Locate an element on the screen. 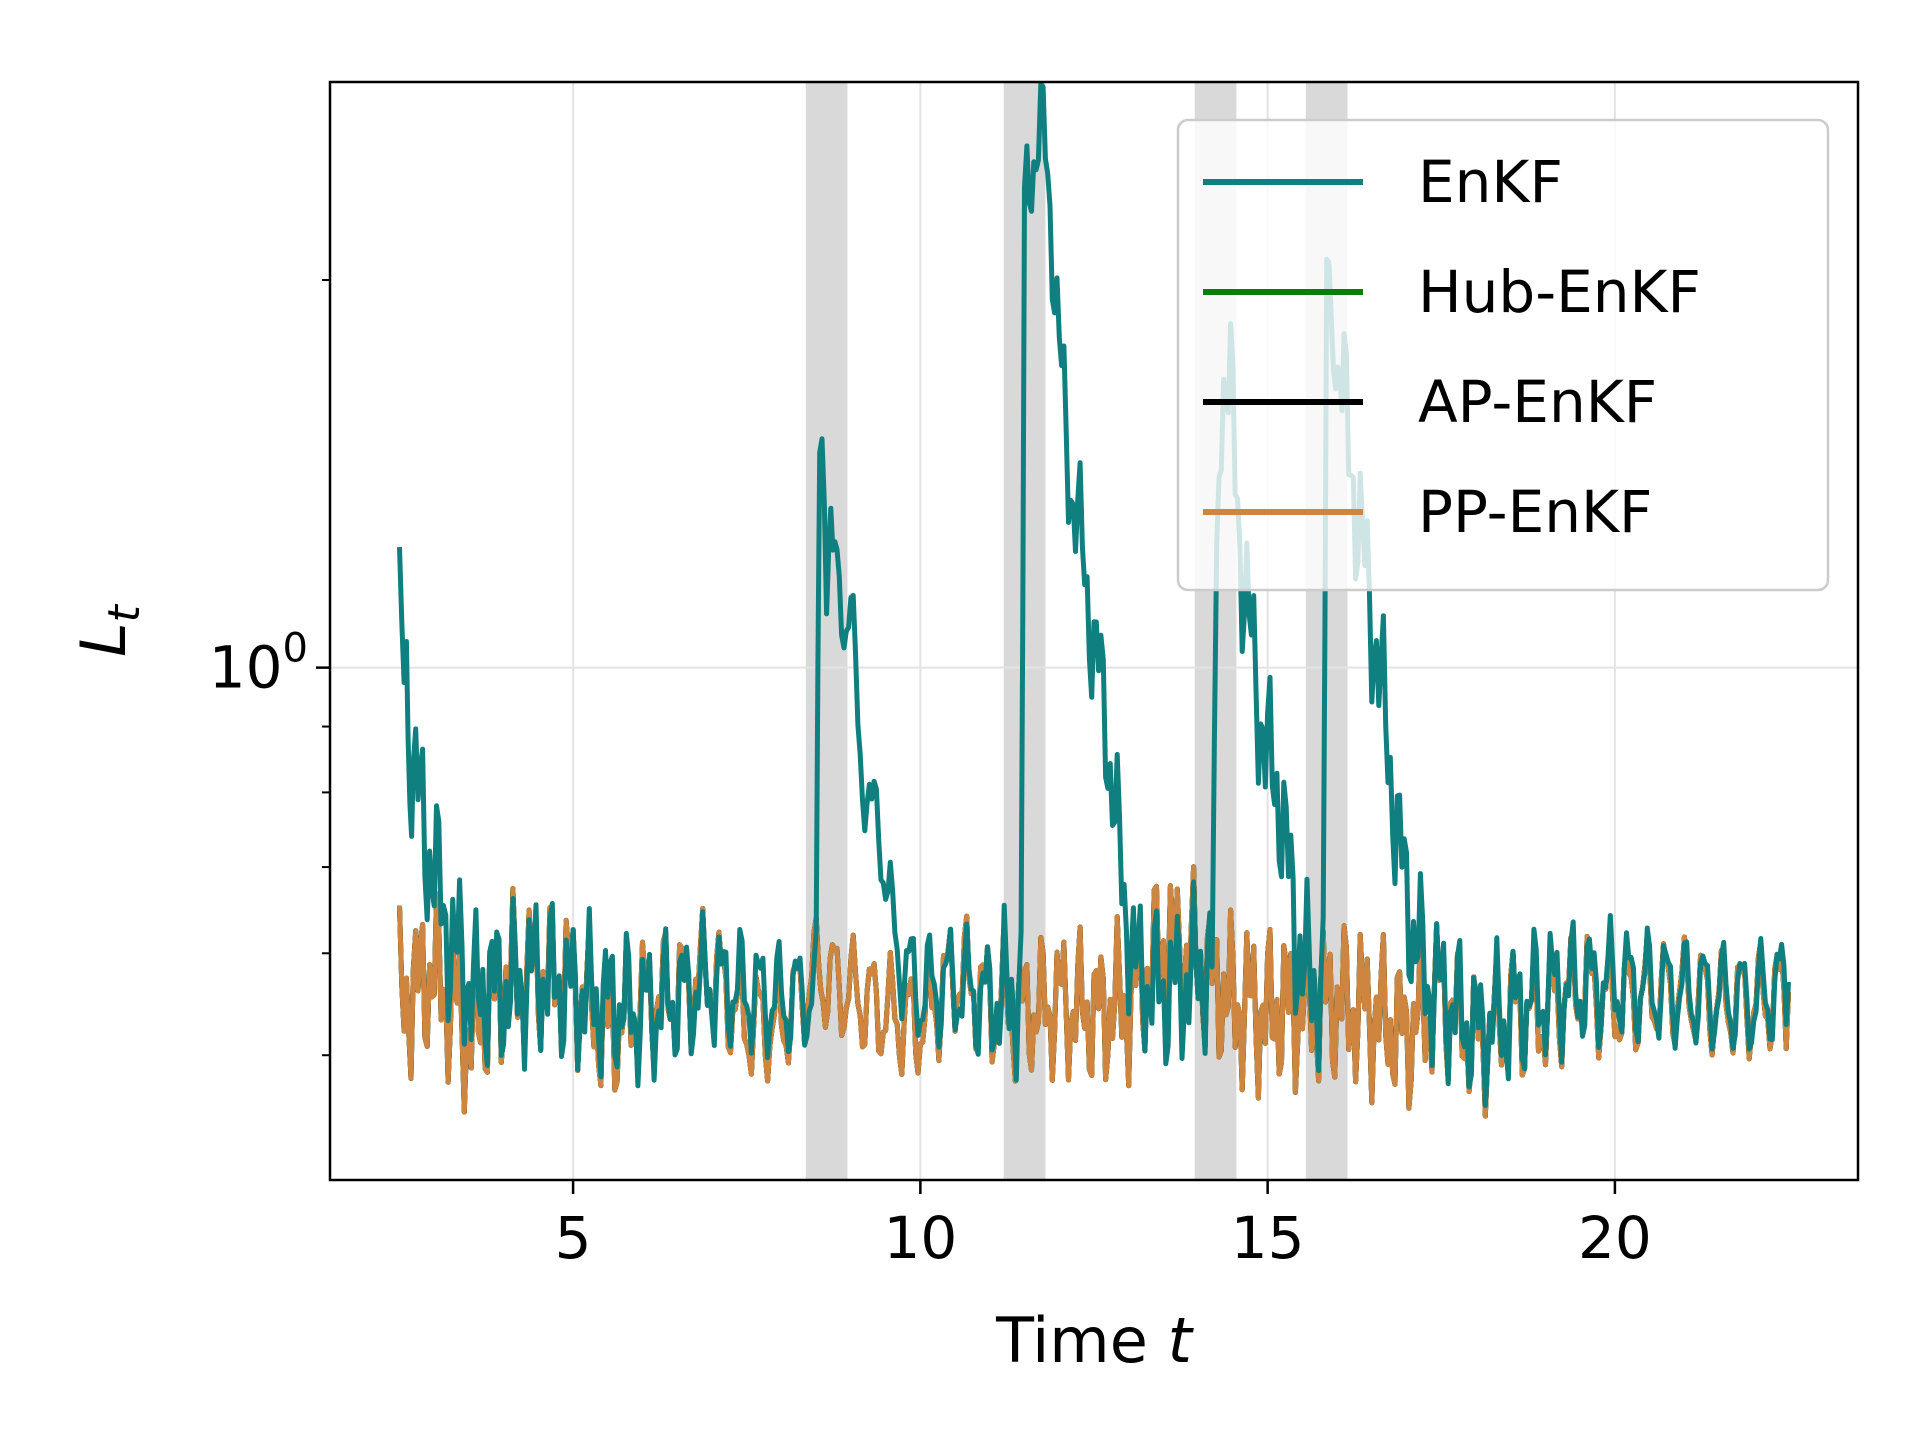  legend-label: PP-EnKF is located at coordinates (1535, 512).